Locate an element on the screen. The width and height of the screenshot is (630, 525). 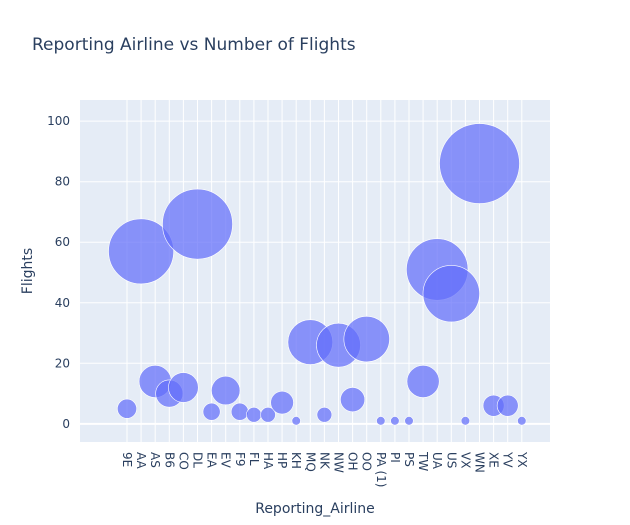
bubble-ps is located at coordinates (409, 421).